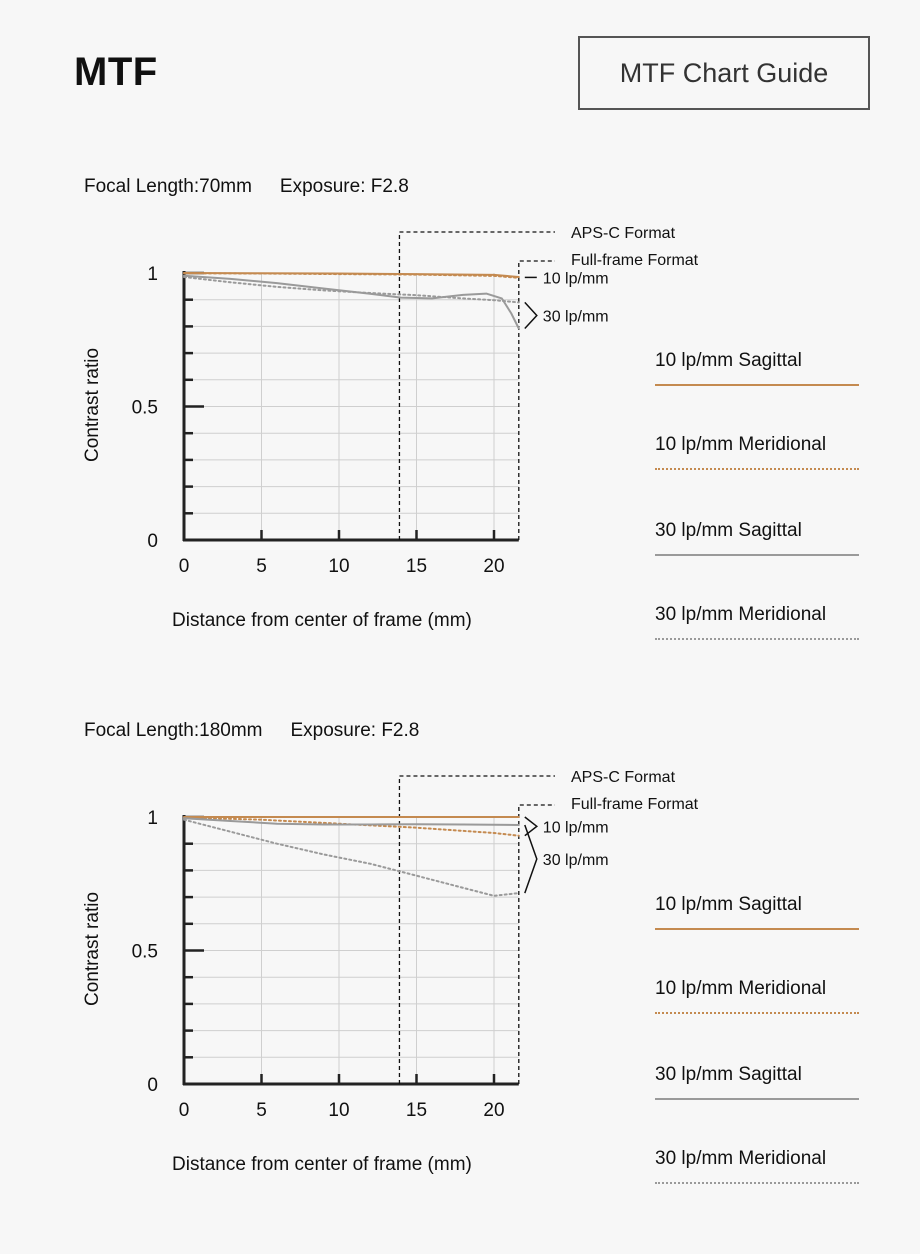 Image resolution: width=920 pixels, height=1254 pixels. What do you see at coordinates (173, 730) in the screenshot?
I see `focal-length-label: Focal Length:180mm` at bounding box center [173, 730].